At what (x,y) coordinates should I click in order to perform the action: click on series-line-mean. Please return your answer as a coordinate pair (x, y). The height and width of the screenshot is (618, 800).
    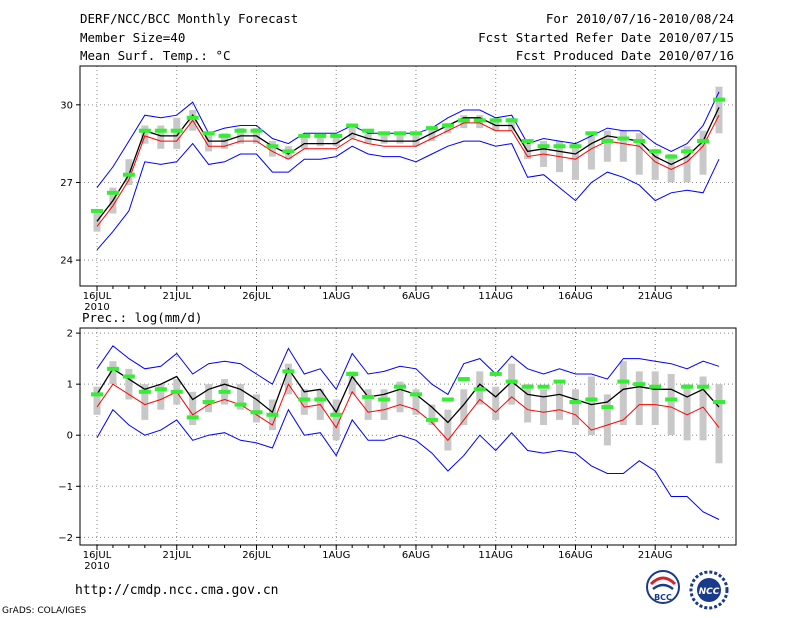
    Looking at the image, I should click on (408, 164).